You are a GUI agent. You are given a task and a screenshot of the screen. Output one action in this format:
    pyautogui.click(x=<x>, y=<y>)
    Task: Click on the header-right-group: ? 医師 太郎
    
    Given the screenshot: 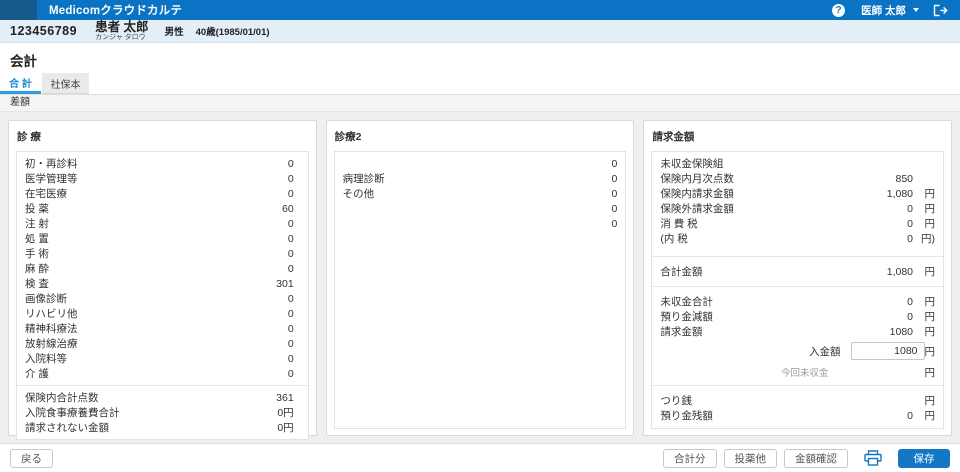 What is the action you would take?
    pyautogui.click(x=896, y=10)
    